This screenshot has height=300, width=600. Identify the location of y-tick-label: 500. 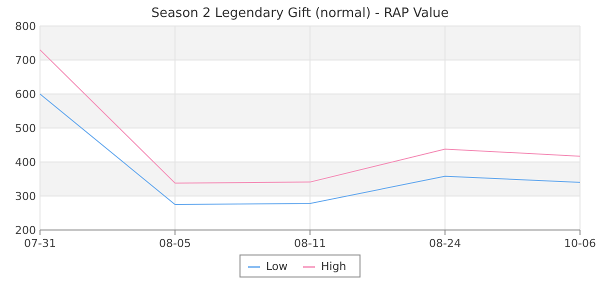
(25, 128).